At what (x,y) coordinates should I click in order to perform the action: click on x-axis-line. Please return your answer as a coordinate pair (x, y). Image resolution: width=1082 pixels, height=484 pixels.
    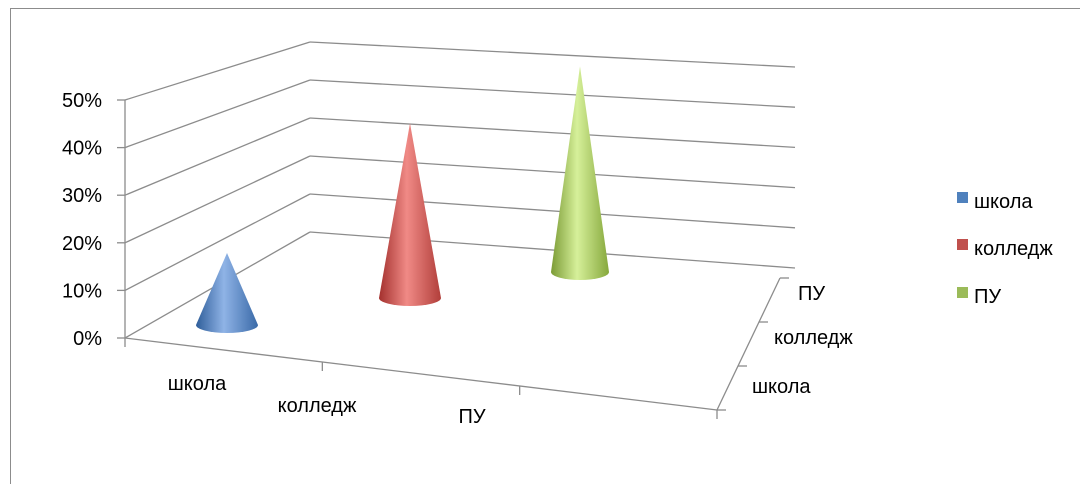
    Looking at the image, I should click on (421, 374).